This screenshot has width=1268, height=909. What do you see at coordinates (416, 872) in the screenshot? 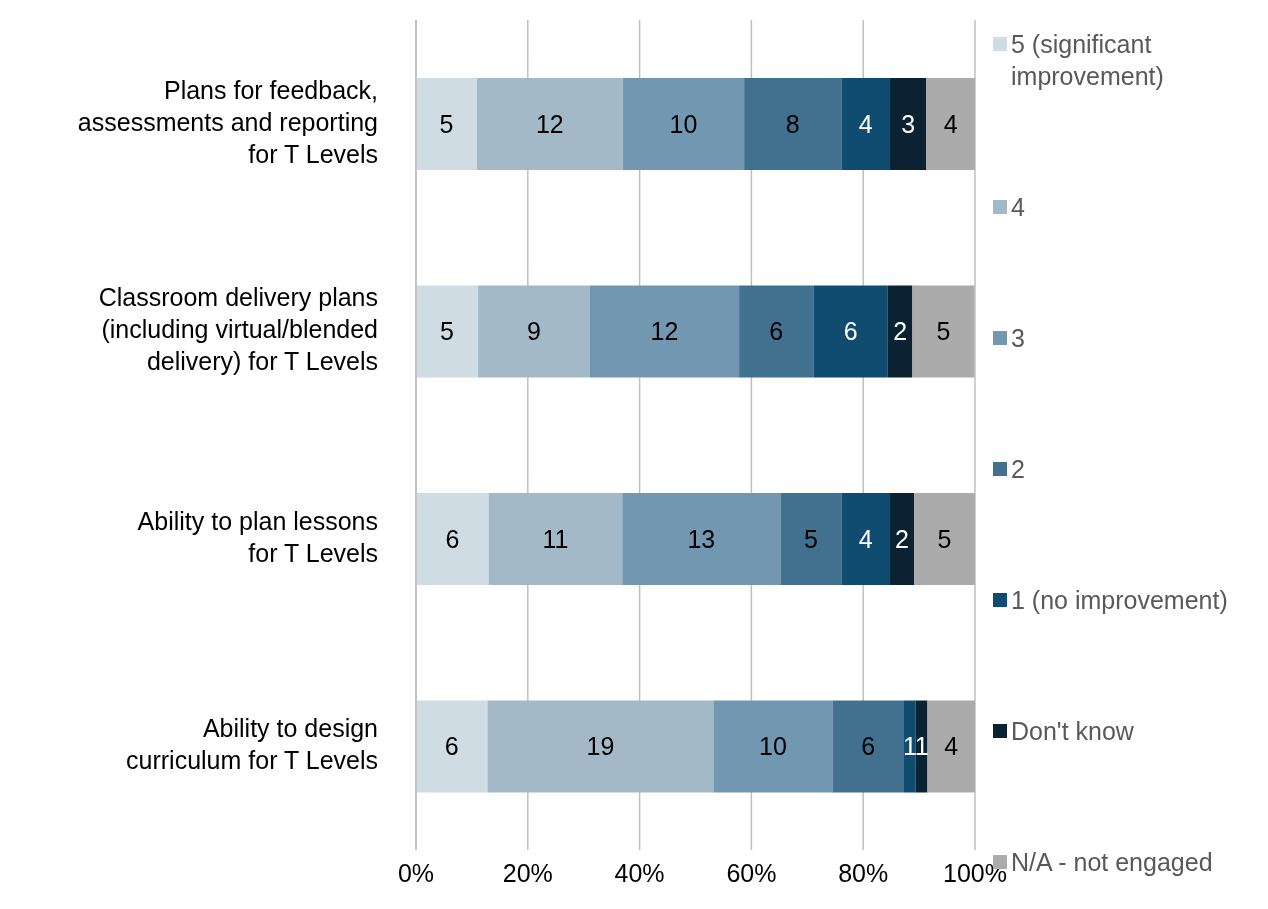
I see `x-tick-label: 0%` at bounding box center [416, 872].